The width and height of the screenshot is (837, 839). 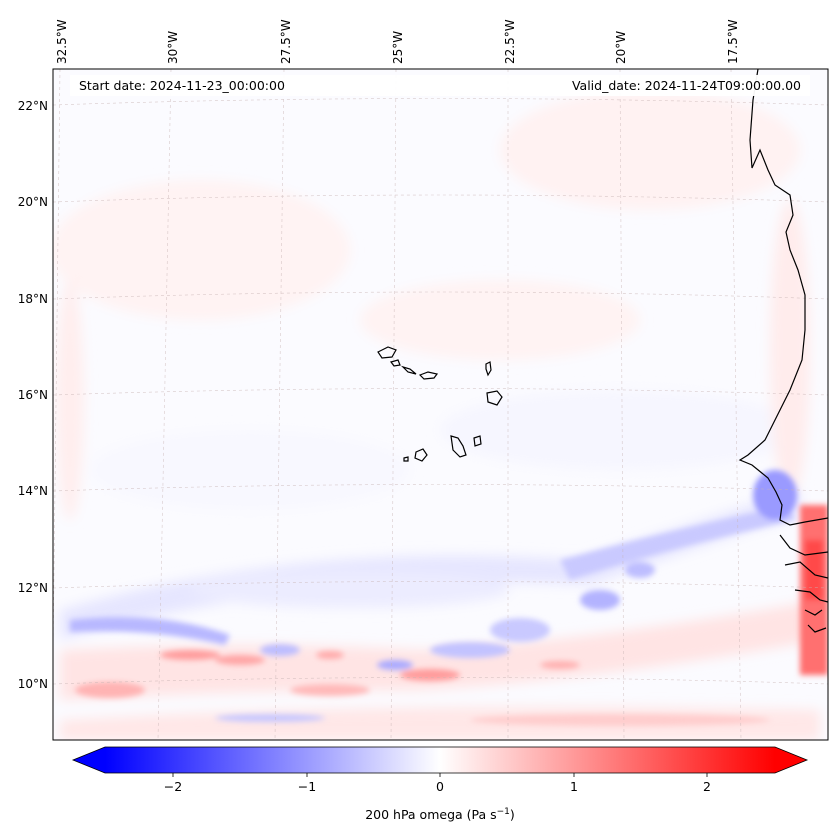 What do you see at coordinates (89, 760) in the screenshot?
I see `colorbar-min-extend` at bounding box center [89, 760].